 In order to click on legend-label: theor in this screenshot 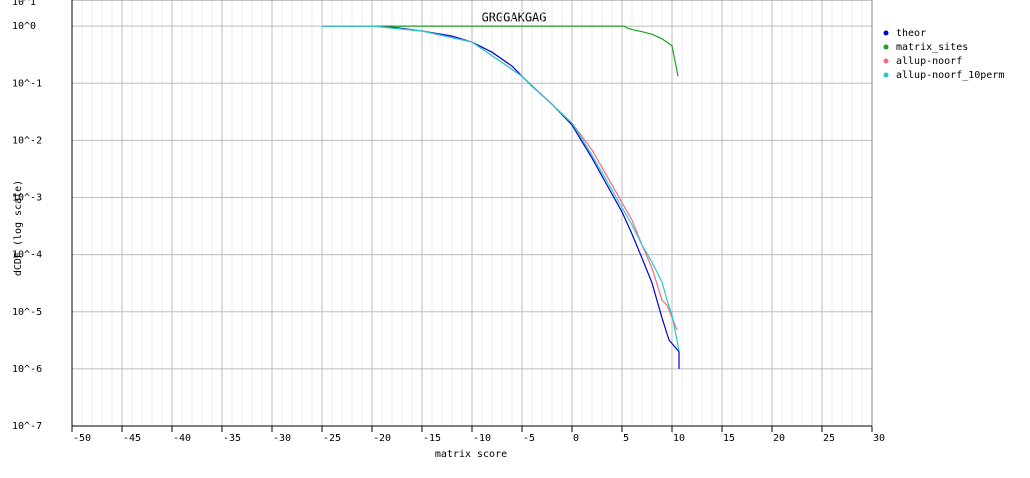, I will do `click(911, 33)`.